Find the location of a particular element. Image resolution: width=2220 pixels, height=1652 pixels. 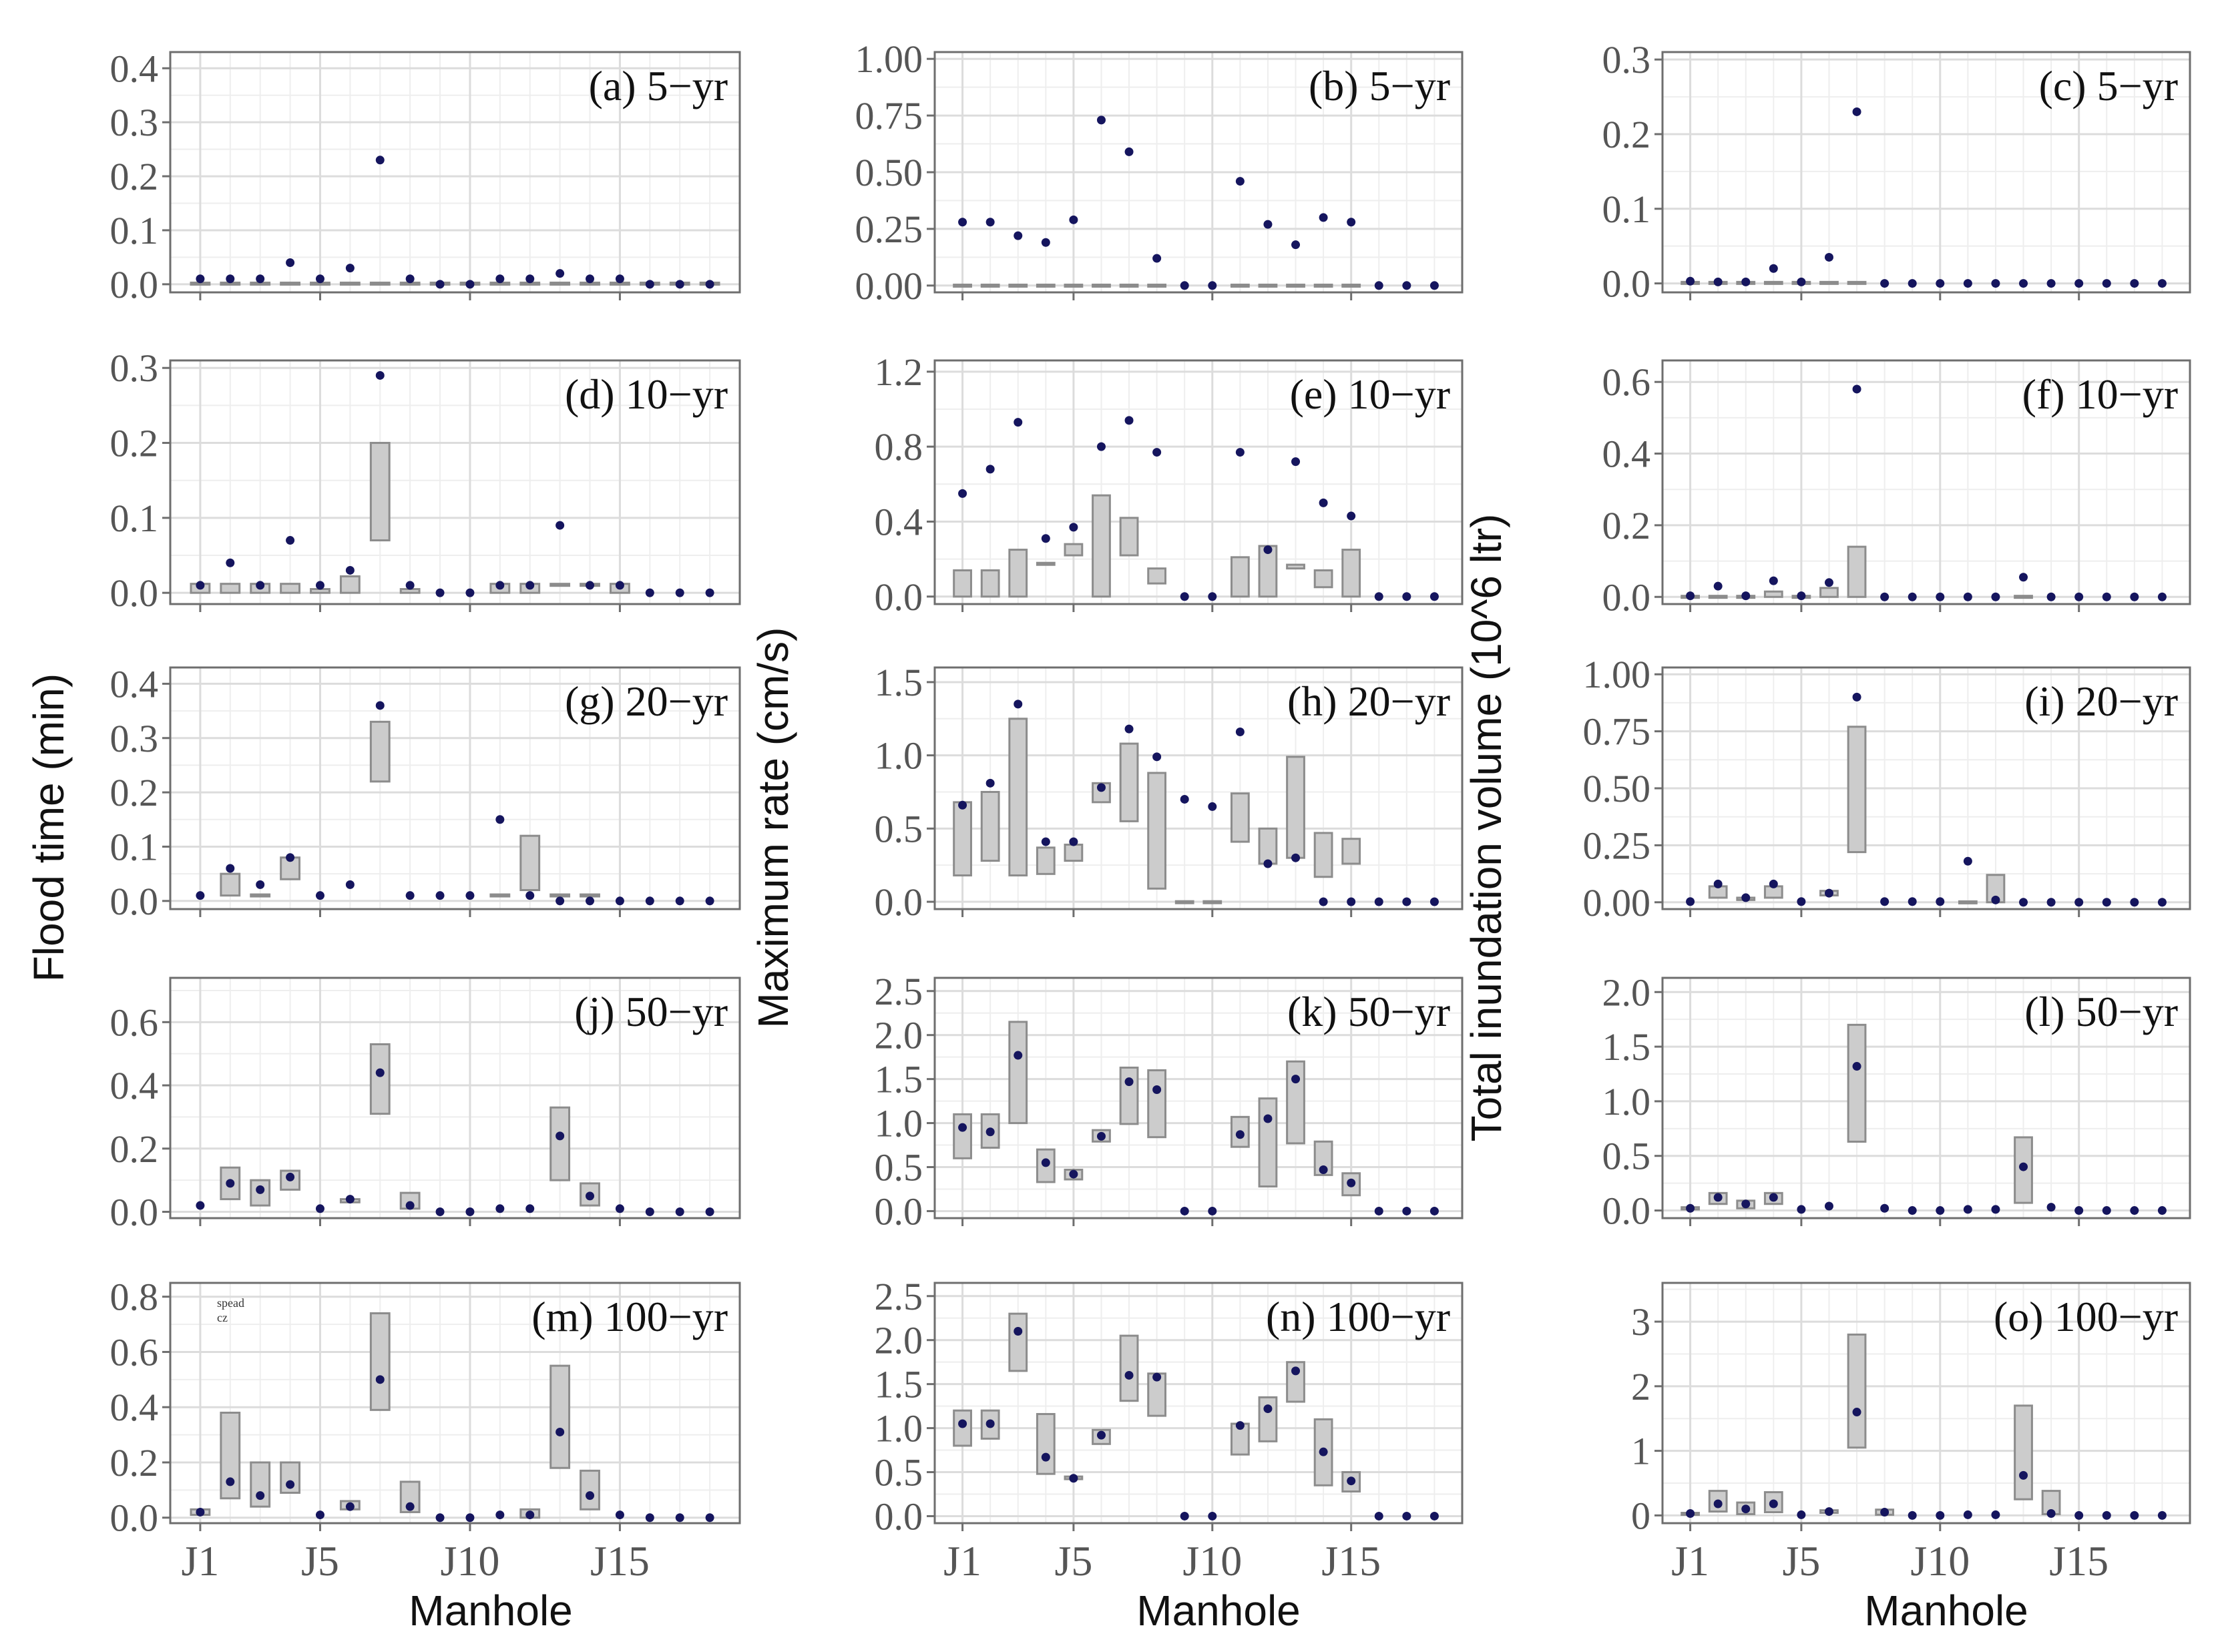

panel-l: 0.0 0.5 1.0 1.5 2.0 (l) 50−yr is located at coordinates (1896, 1102).